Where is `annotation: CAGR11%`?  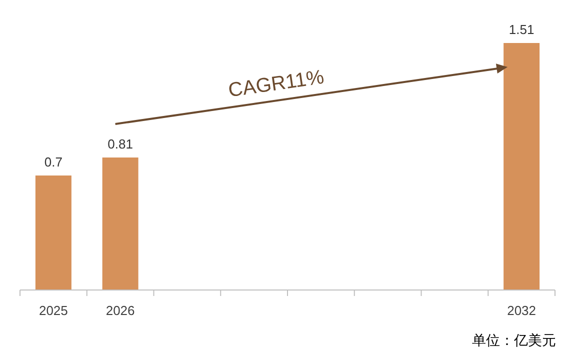 annotation: CAGR11% is located at coordinates (276, 84).